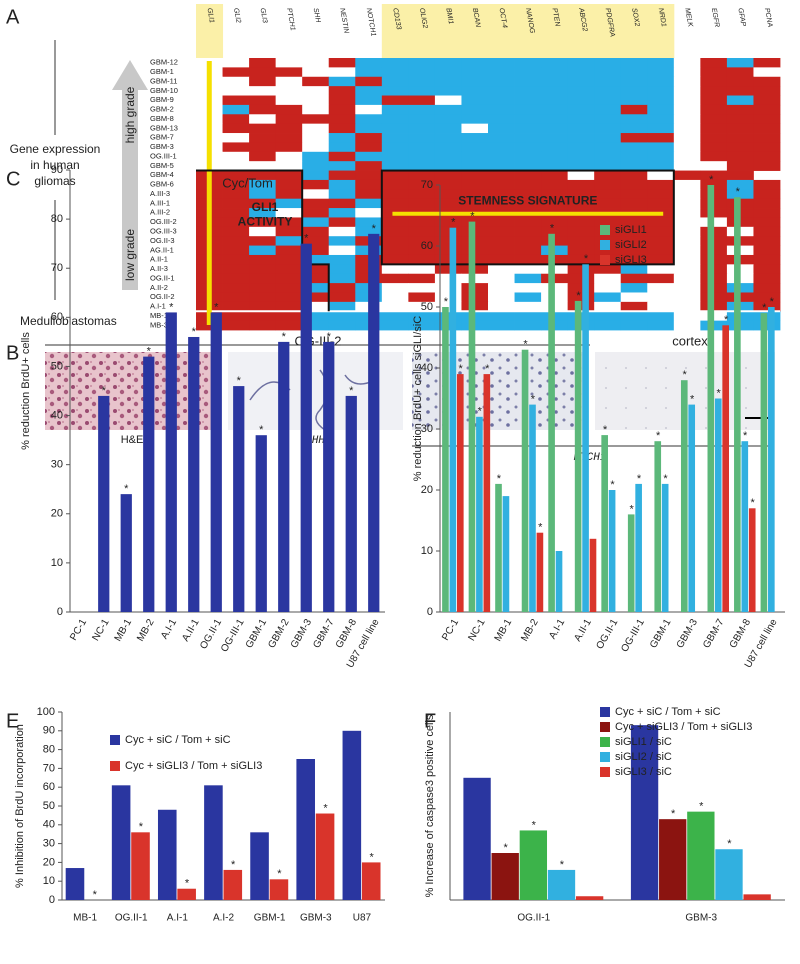  Describe the element at coordinates (430, 805) in the screenshot. I see `y-axis-label: % Increase of caspase3 positive cells` at that location.